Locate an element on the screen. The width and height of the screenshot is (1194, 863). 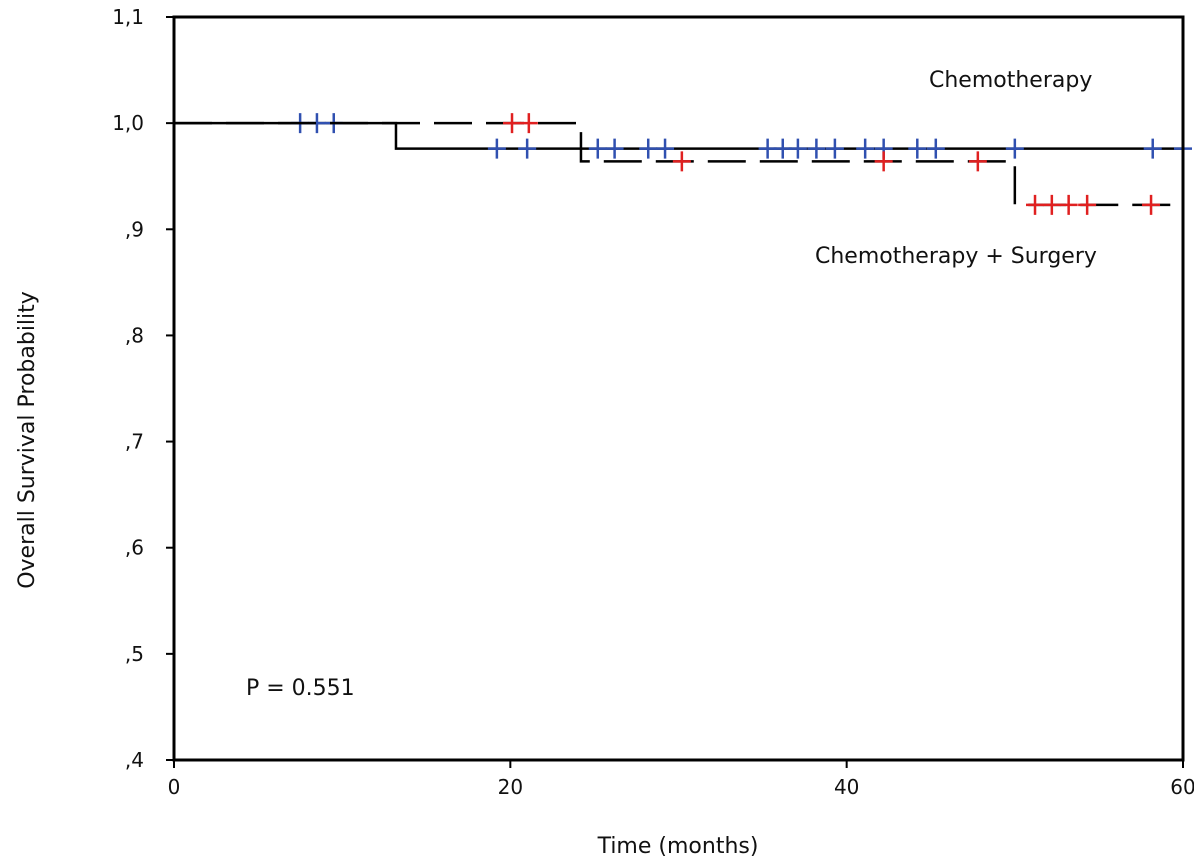
y-tick-label: ,5 is located at coordinates (134, 654).